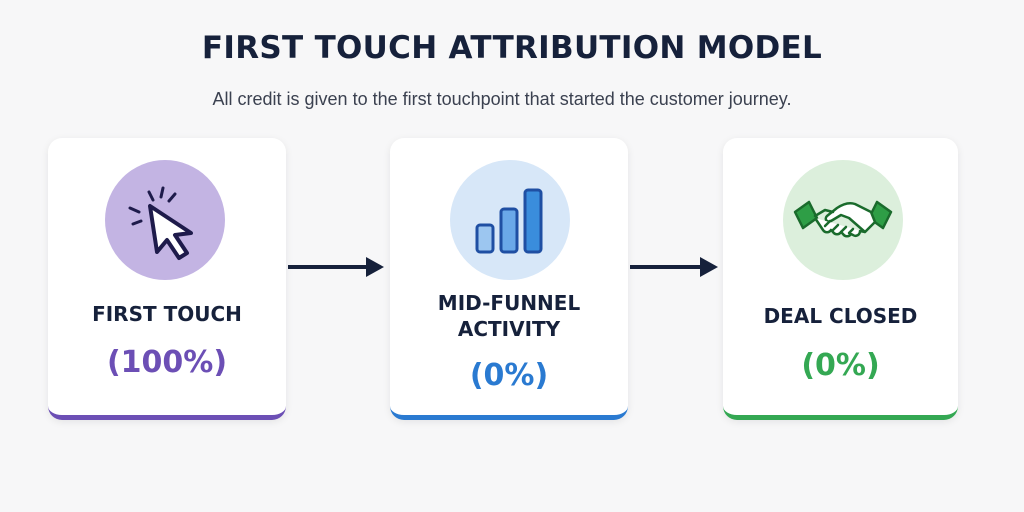  What do you see at coordinates (160, 223) in the screenshot?
I see `cursor-click-icon` at bounding box center [160, 223].